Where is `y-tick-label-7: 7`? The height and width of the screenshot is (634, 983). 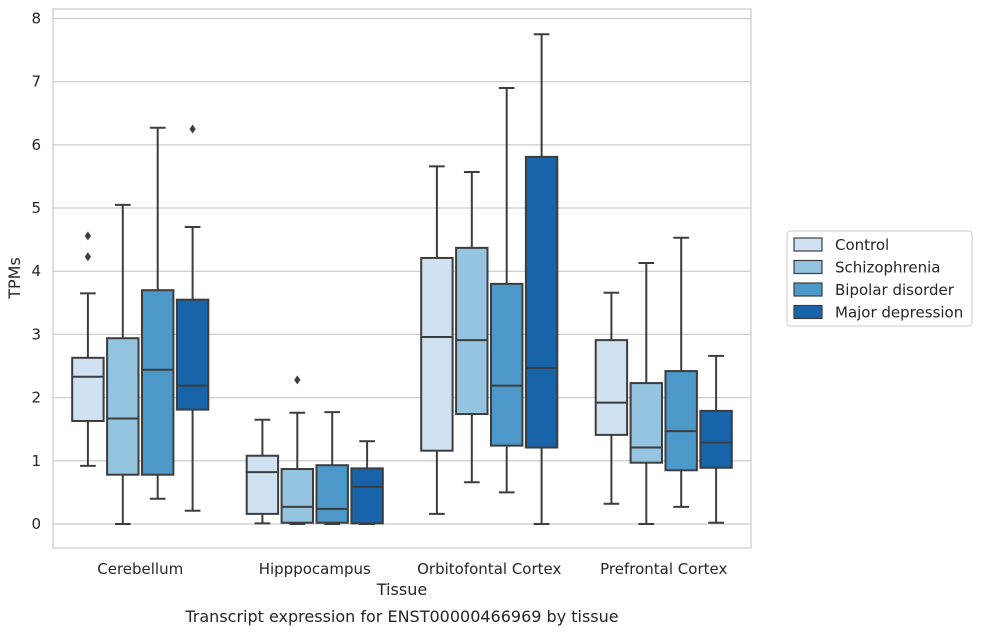 y-tick-label-7: 7 is located at coordinates (36, 82).